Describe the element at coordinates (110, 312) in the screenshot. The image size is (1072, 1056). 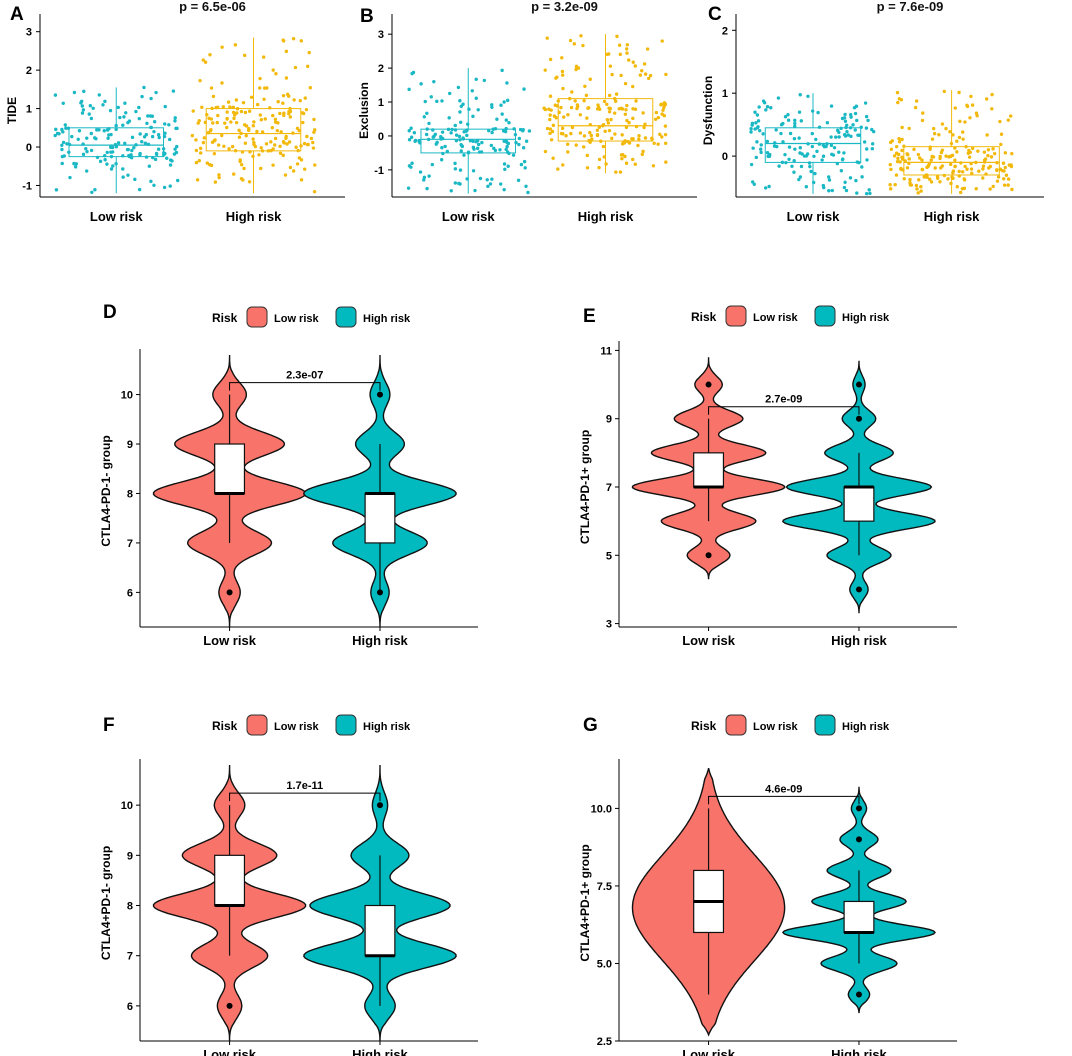
I see `panel-label: D` at that location.